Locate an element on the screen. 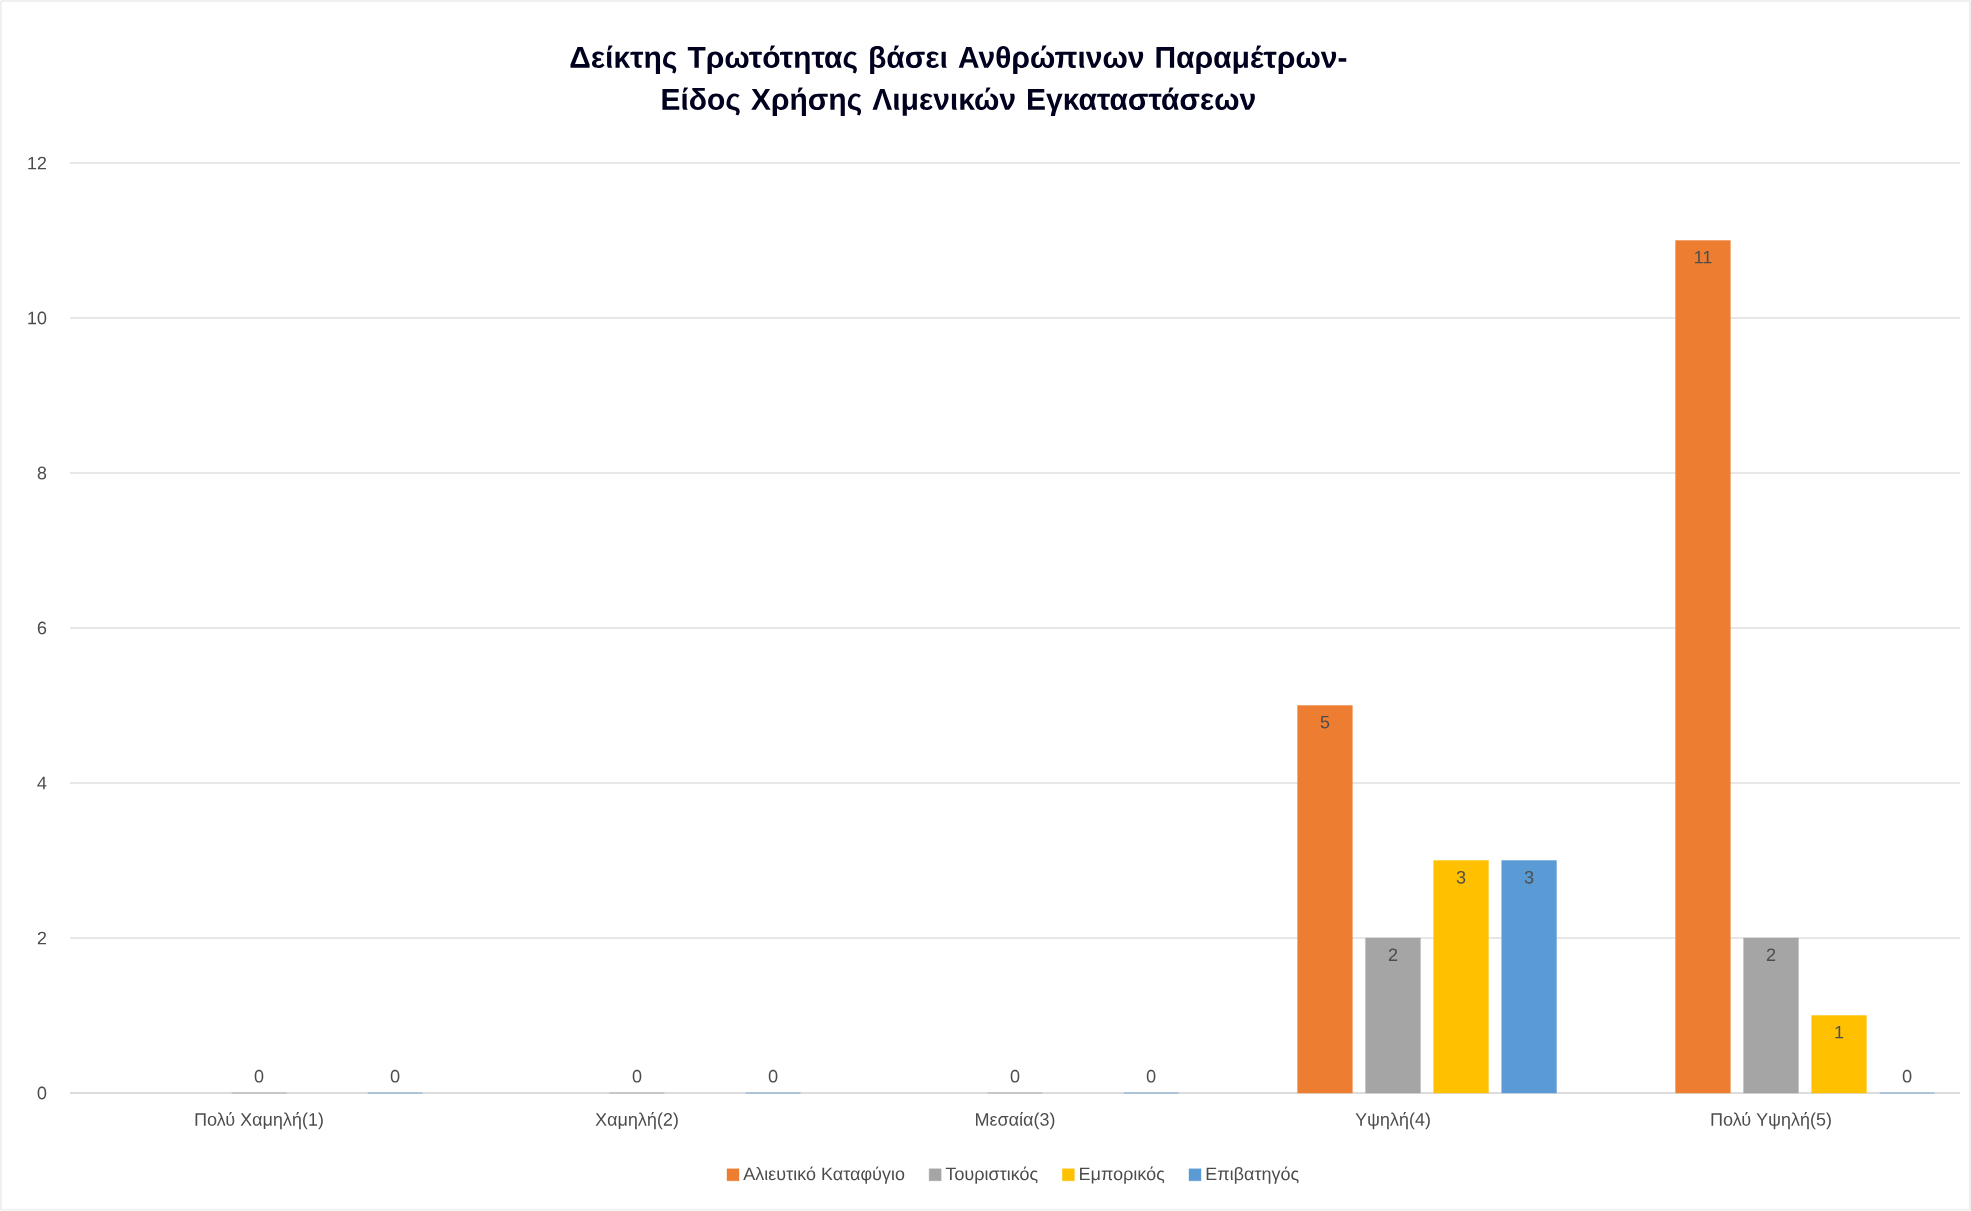  x-tick-label: Πολύ Υψηλή(5) is located at coordinates (1771, 1121).